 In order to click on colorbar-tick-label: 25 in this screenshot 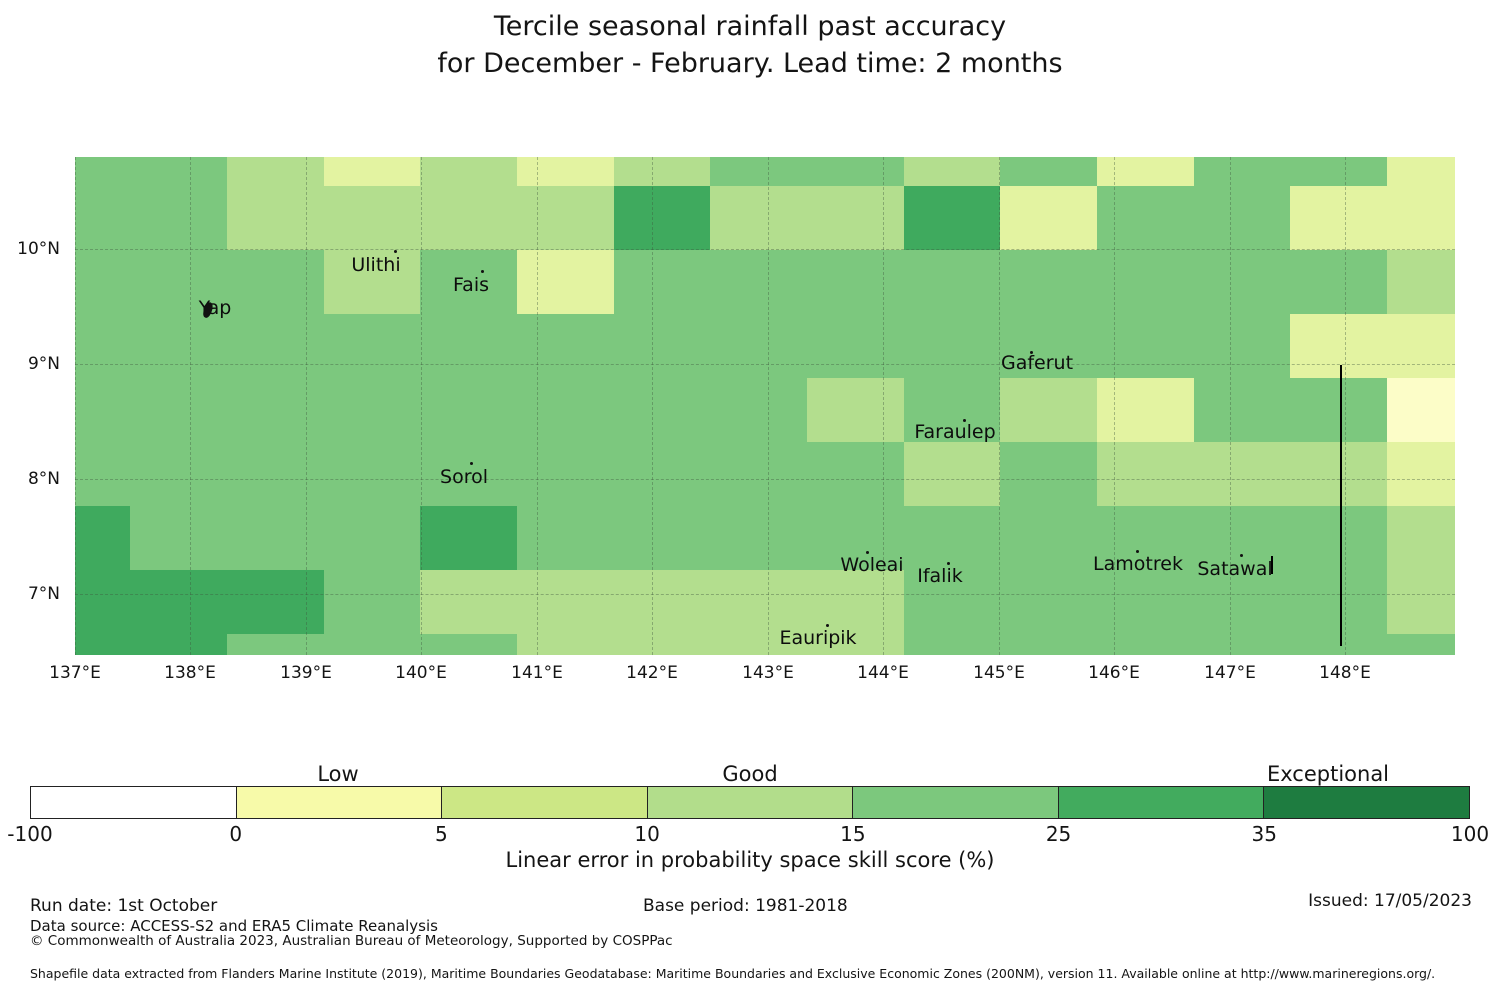, I will do `click(1058, 834)`.